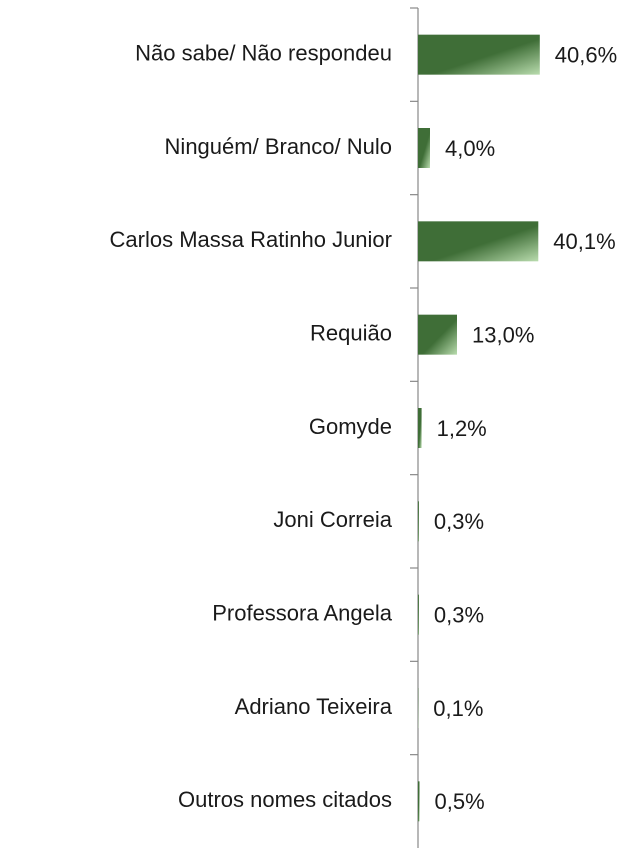  What do you see at coordinates (251, 239) in the screenshot?
I see `category-label: Carlos Massa Ratinho Junior` at bounding box center [251, 239].